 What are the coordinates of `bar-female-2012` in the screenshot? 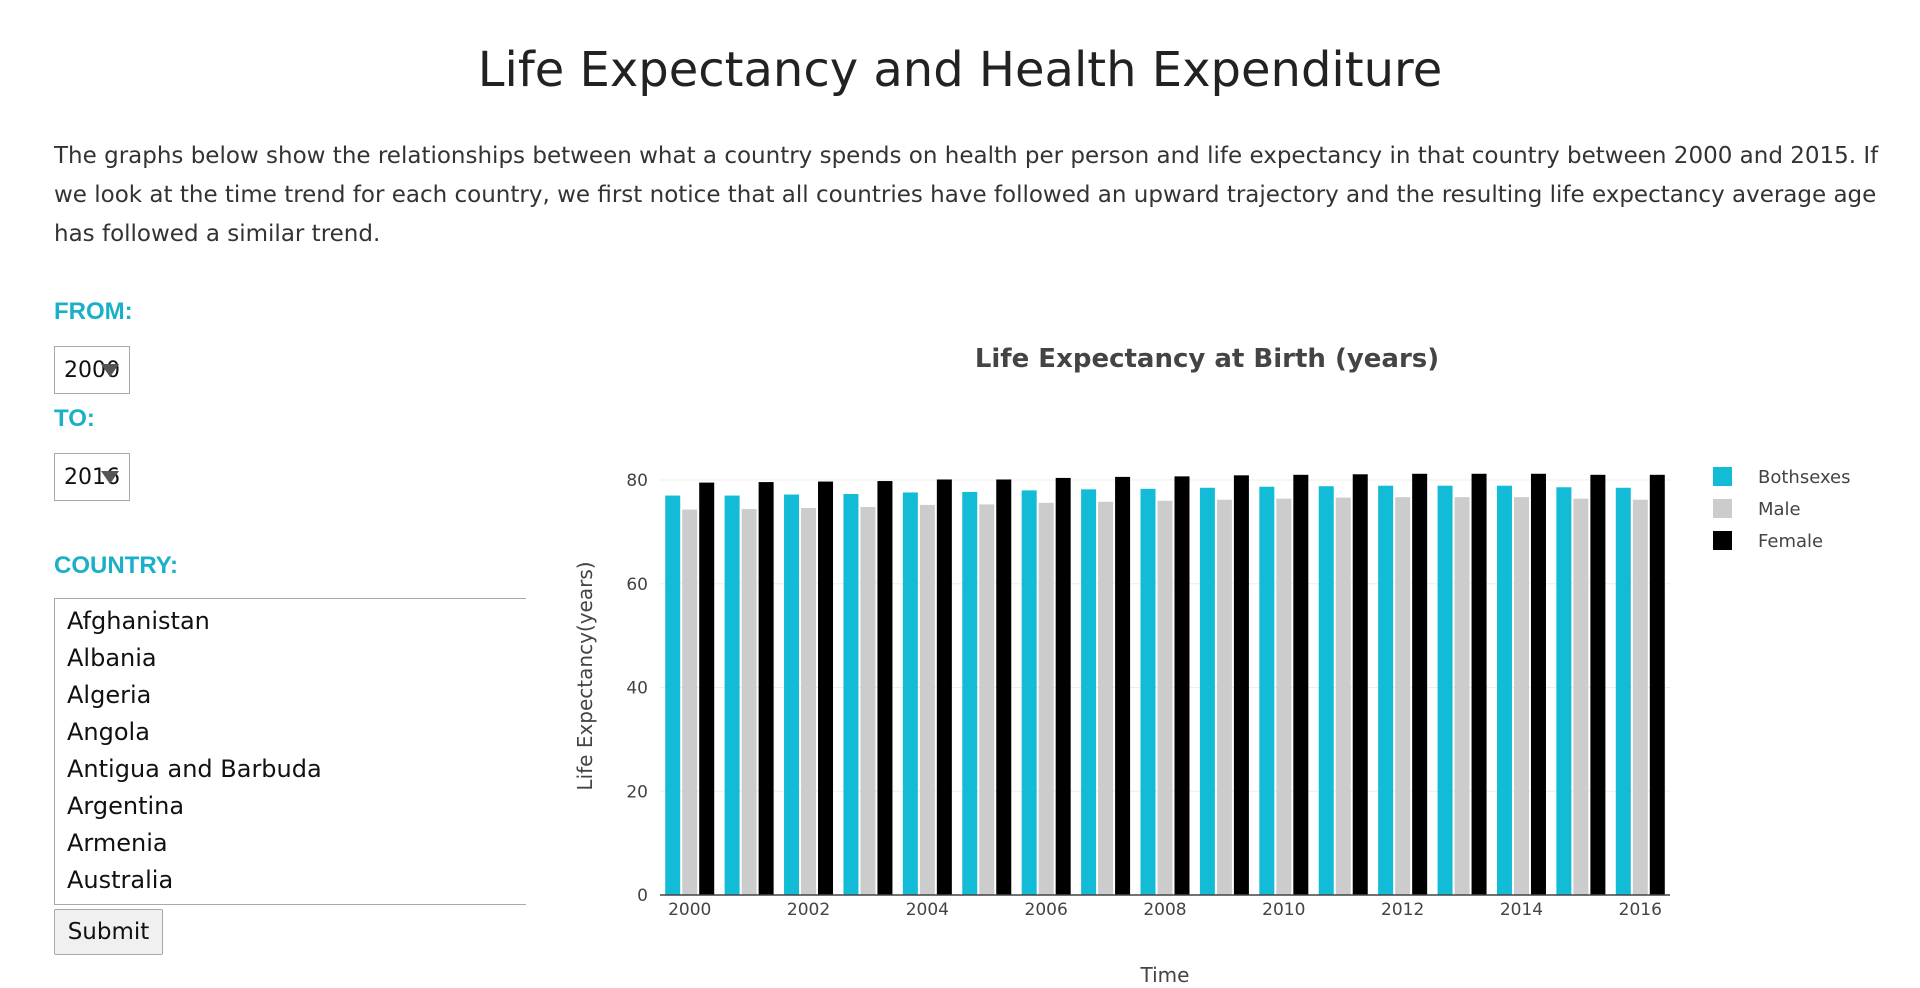 It's located at (1420, 684).